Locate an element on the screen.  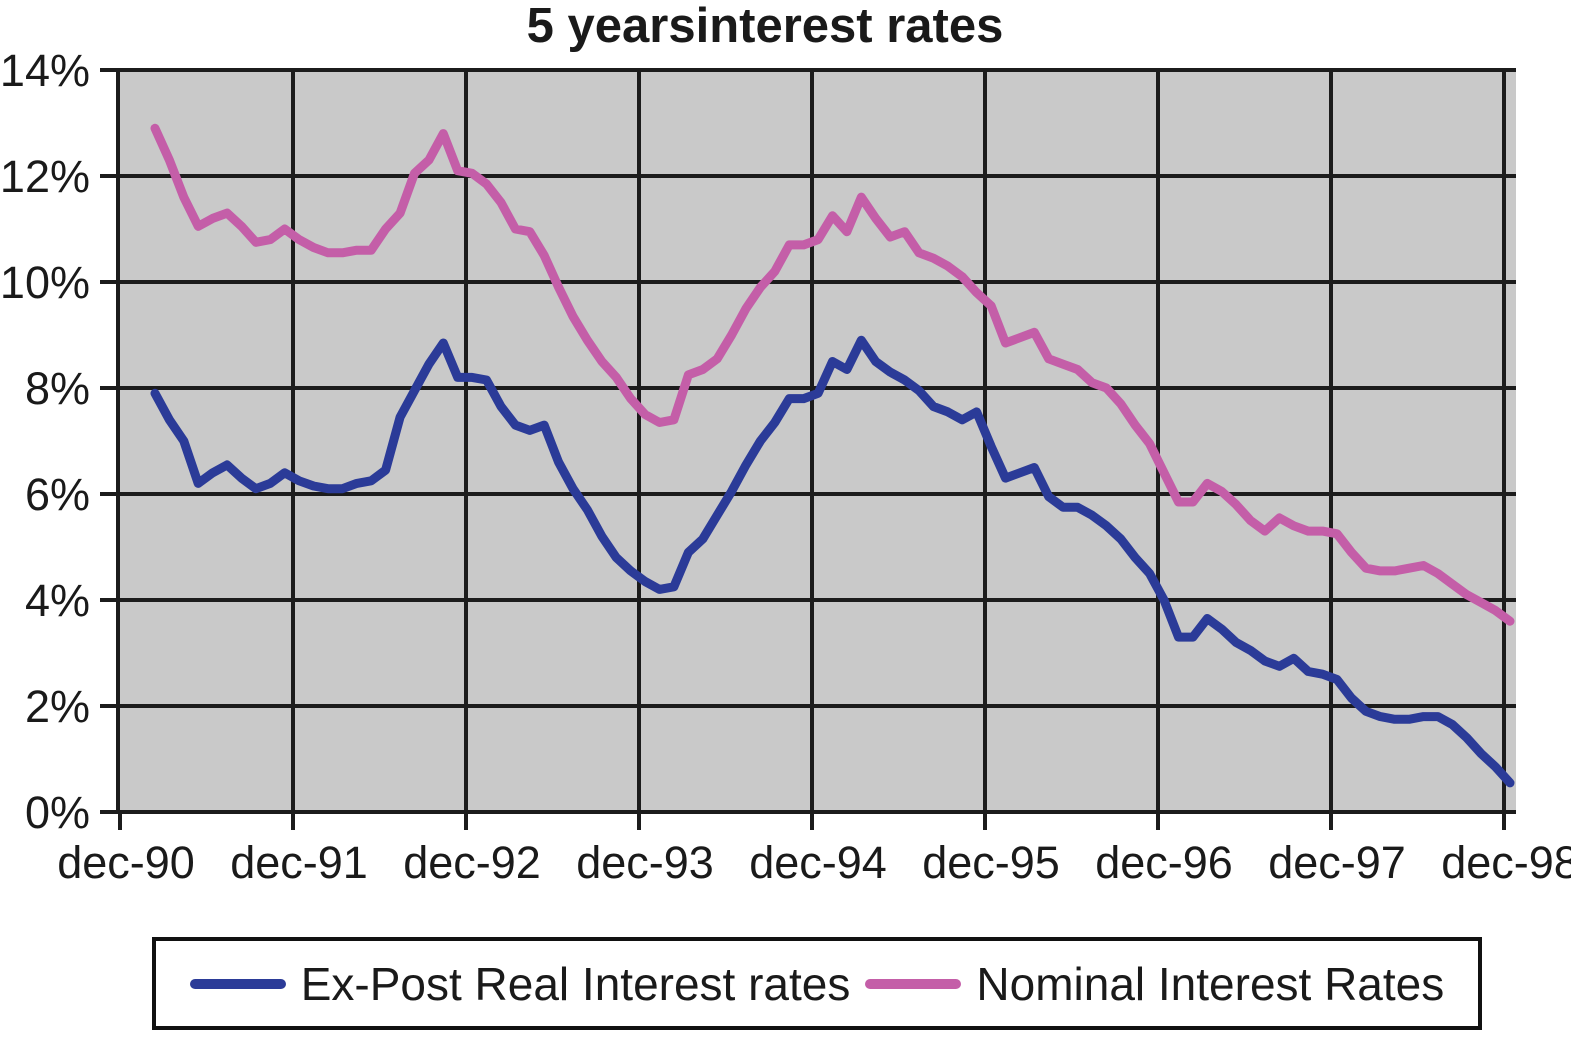
y-tick-label: 6% is located at coordinates (57, 494).